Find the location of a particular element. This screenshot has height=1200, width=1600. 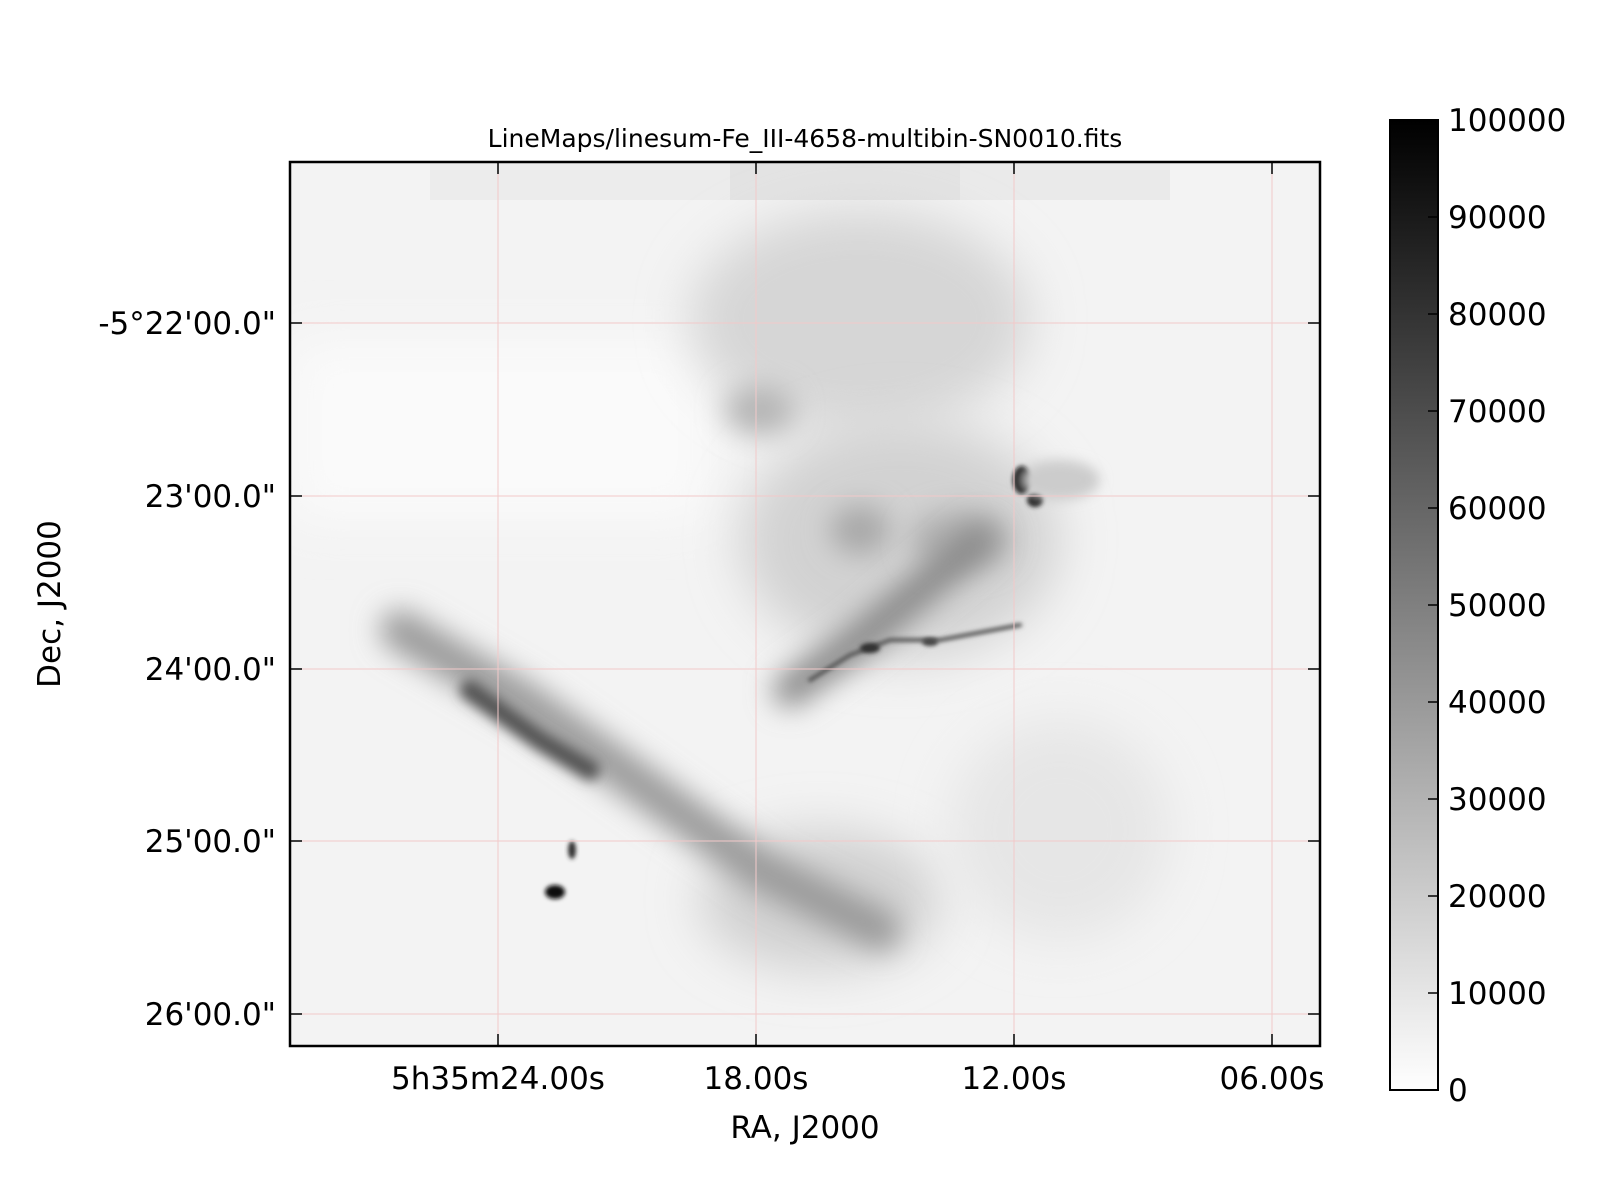

x-tick-label: 18.00s is located at coordinates (756, 1079).